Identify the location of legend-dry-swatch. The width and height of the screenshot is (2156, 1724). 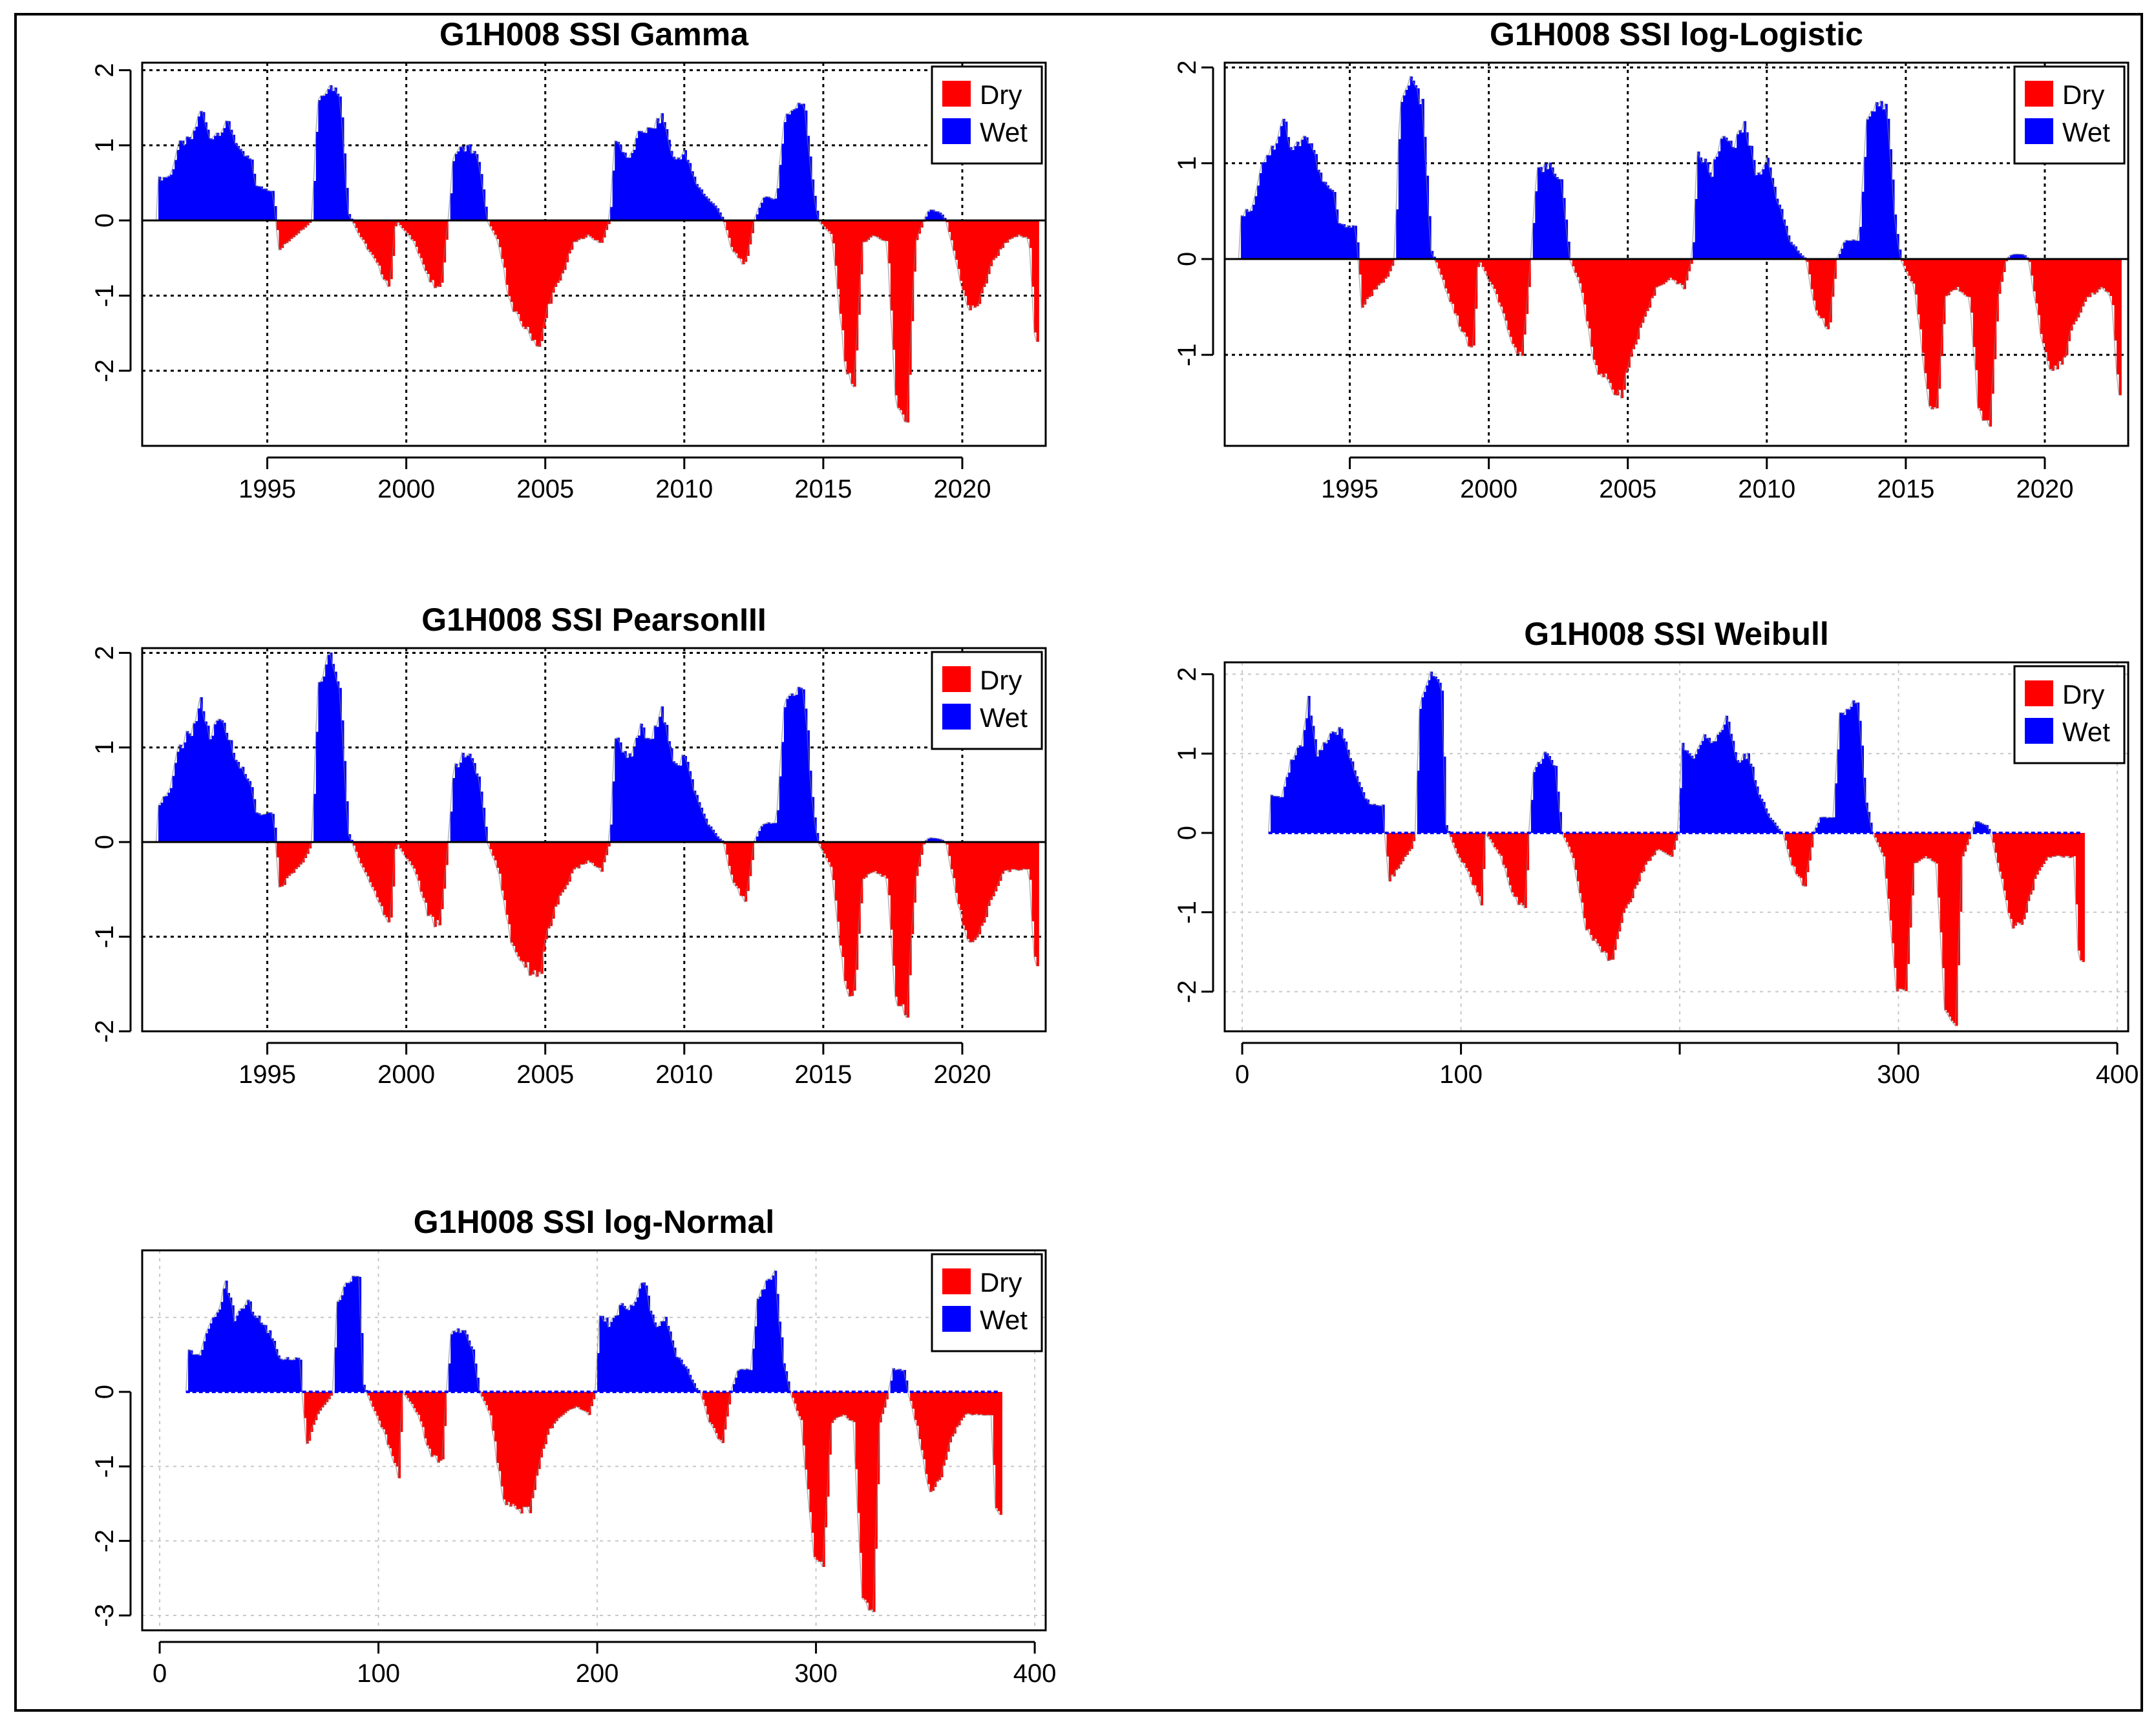
(956, 679).